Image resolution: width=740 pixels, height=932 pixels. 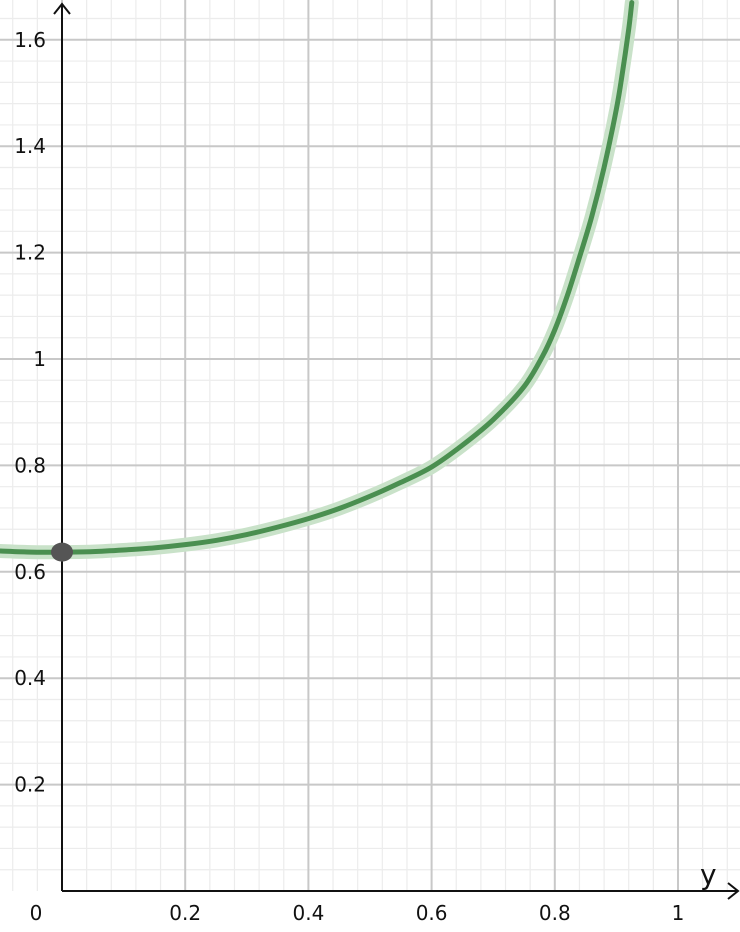 What do you see at coordinates (30, 465) in the screenshot?
I see `y-tick-label: 0.8` at bounding box center [30, 465].